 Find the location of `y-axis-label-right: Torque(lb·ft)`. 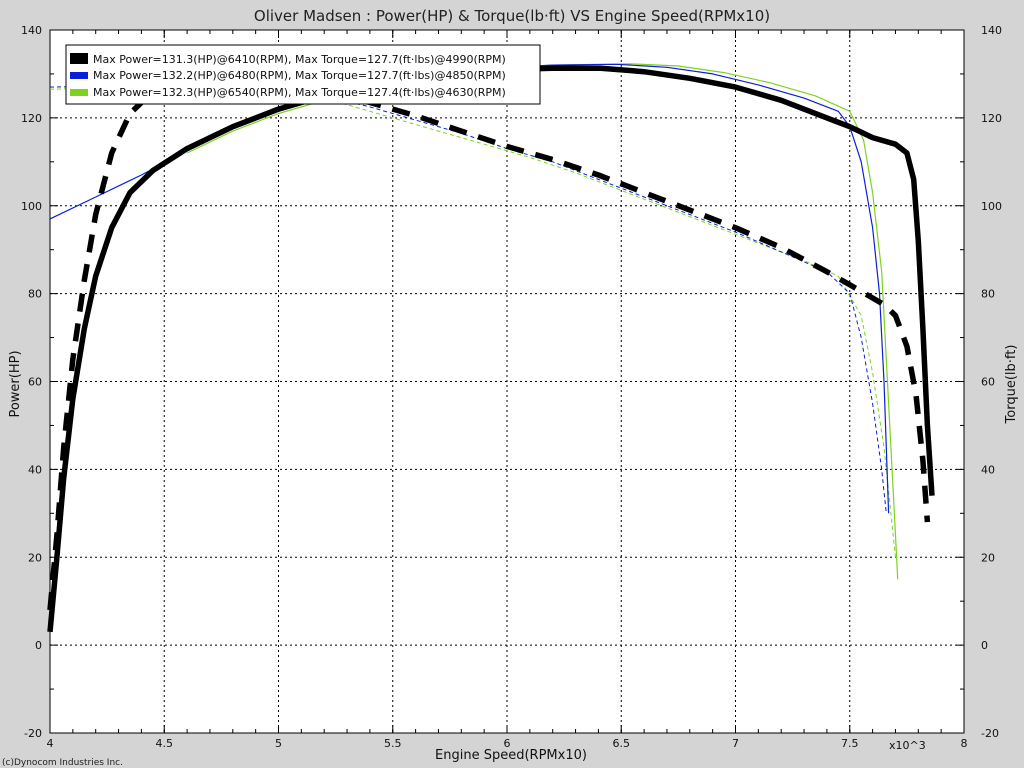

y-axis-label-right: Torque(lb·ft) is located at coordinates (1011, 385).